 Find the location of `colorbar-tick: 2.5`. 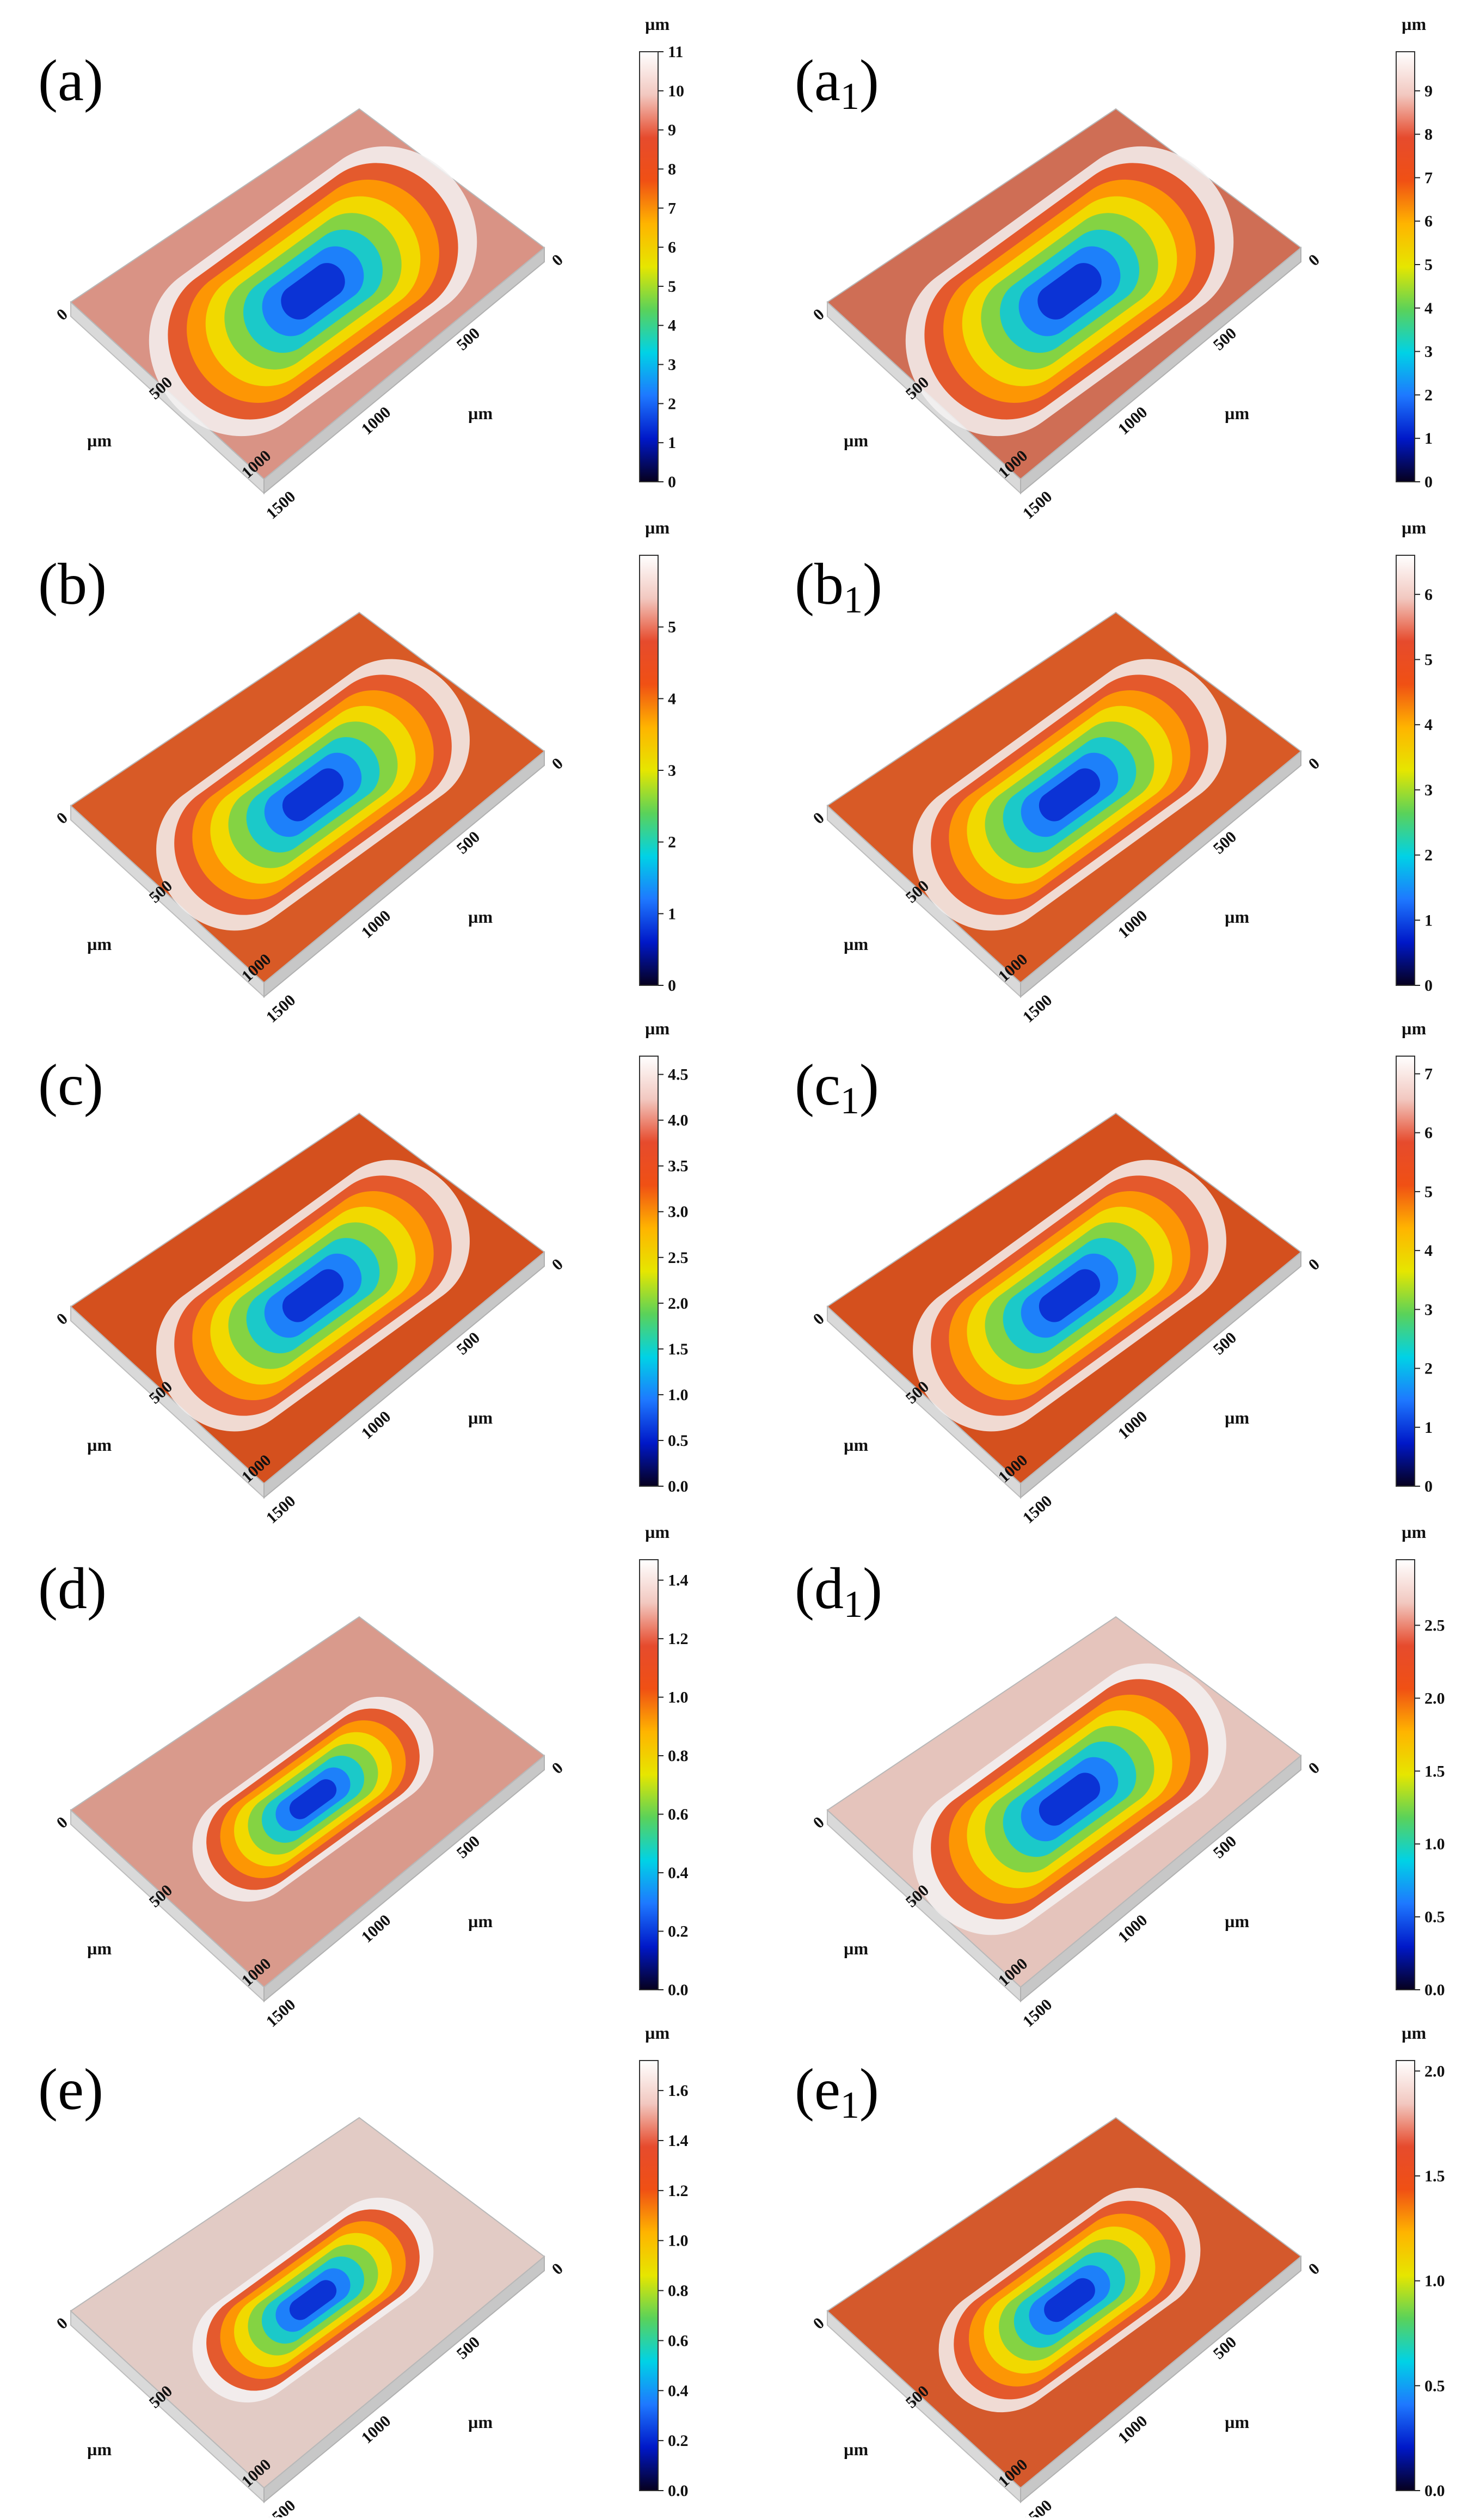

colorbar-tick: 2.5 is located at coordinates (678, 1258).